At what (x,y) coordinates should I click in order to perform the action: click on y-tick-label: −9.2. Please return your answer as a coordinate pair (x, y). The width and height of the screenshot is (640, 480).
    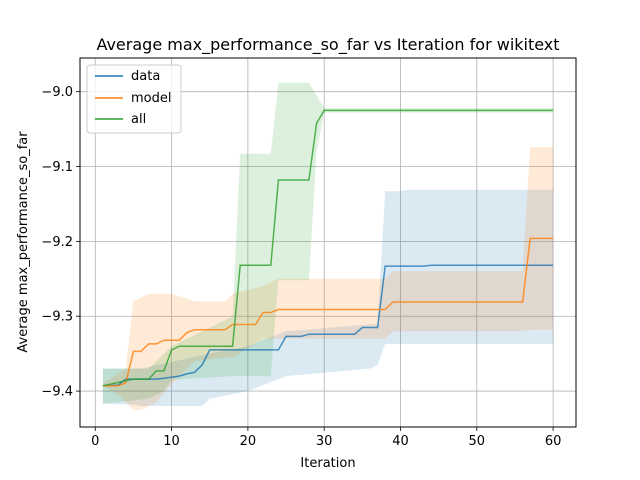
    Looking at the image, I should click on (57, 242).